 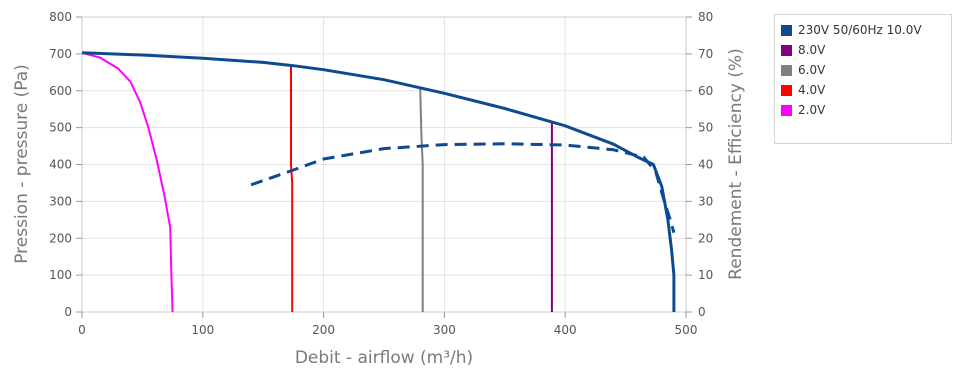 What do you see at coordinates (60, 128) in the screenshot?
I see `left-tick-label-5: 500` at bounding box center [60, 128].